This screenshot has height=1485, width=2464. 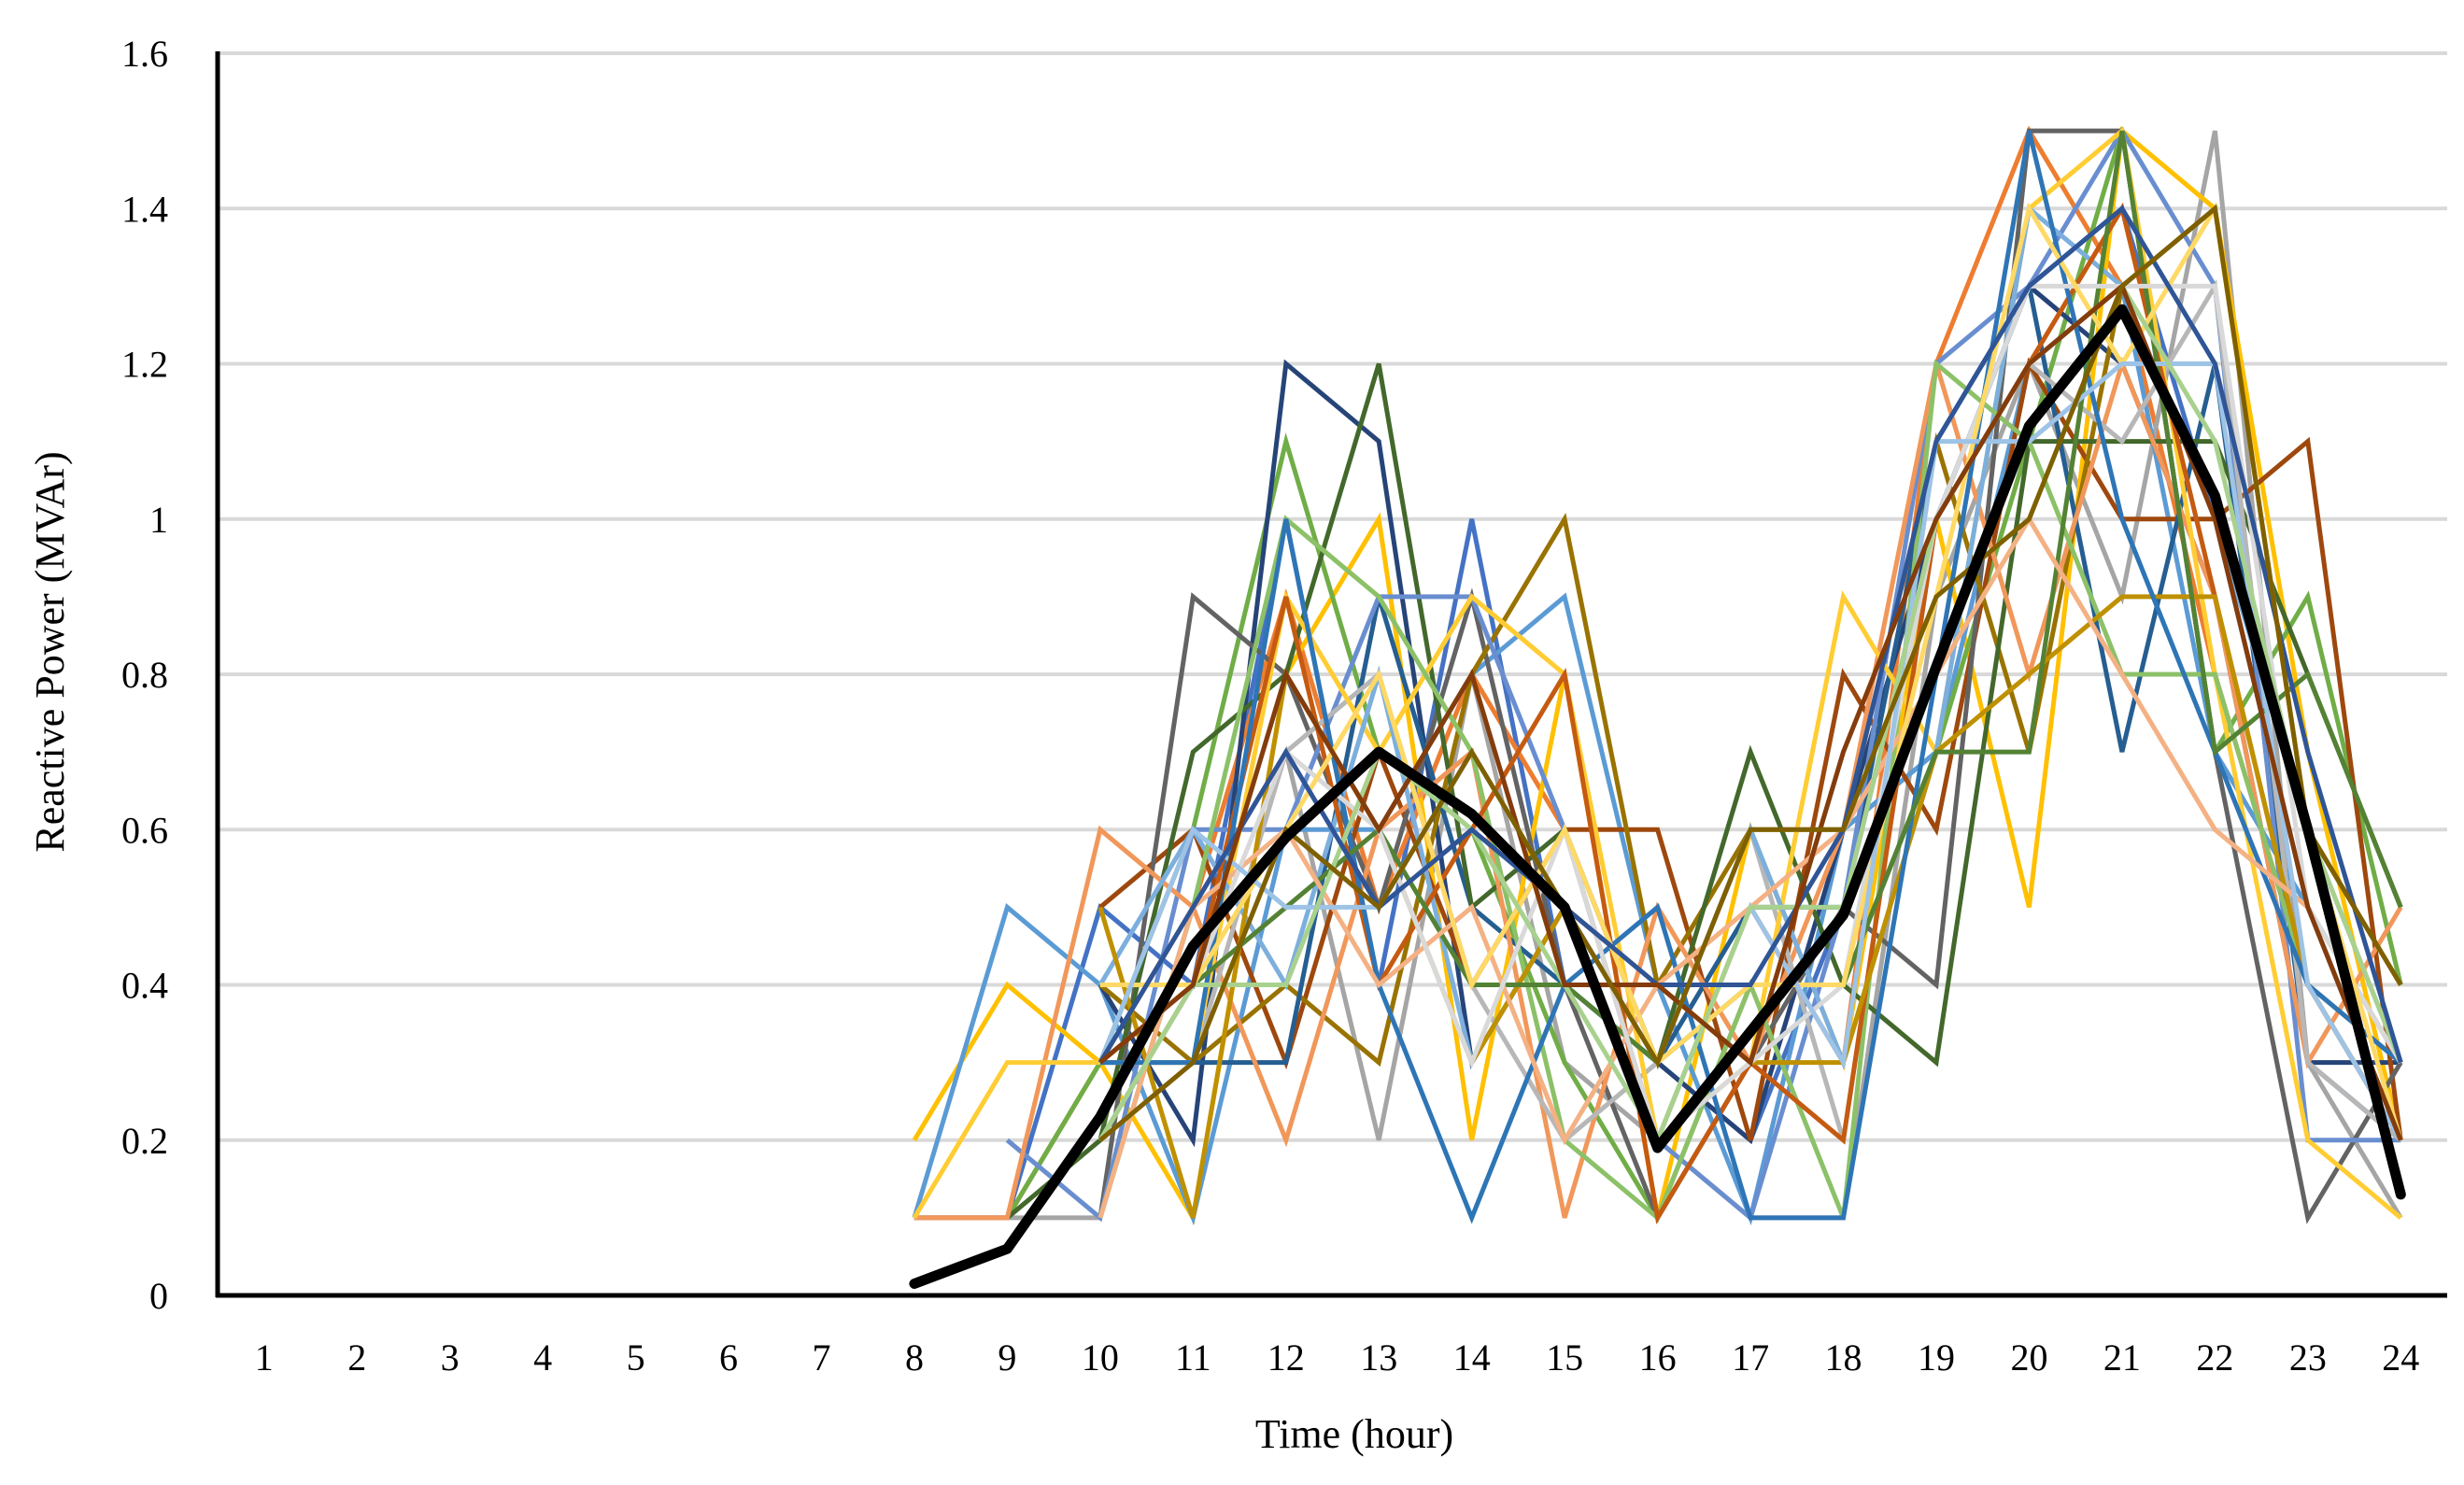 I want to click on x-tick-label: 22, so click(x=2215, y=1357).